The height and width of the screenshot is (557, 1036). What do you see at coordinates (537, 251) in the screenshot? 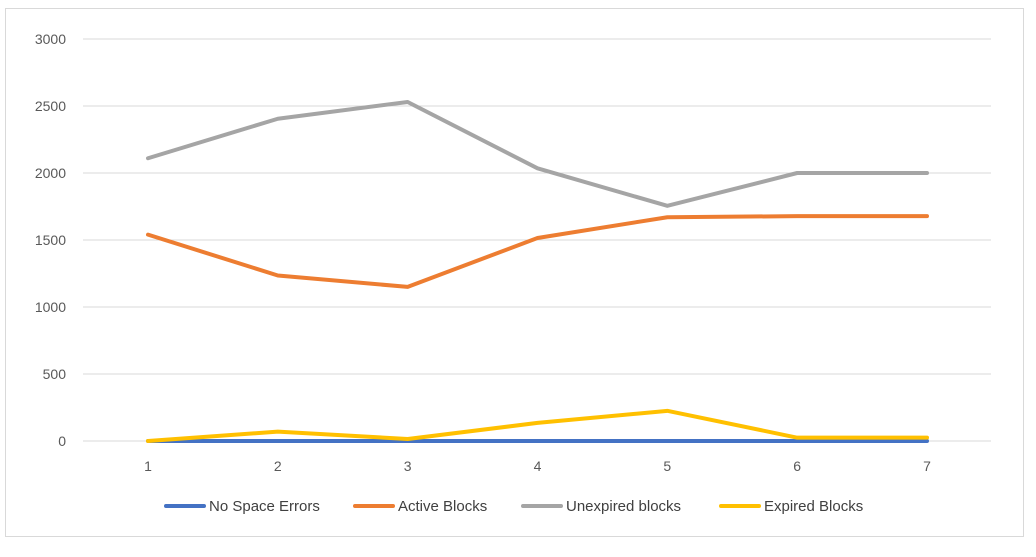
I see `series-line-active-blocks` at bounding box center [537, 251].